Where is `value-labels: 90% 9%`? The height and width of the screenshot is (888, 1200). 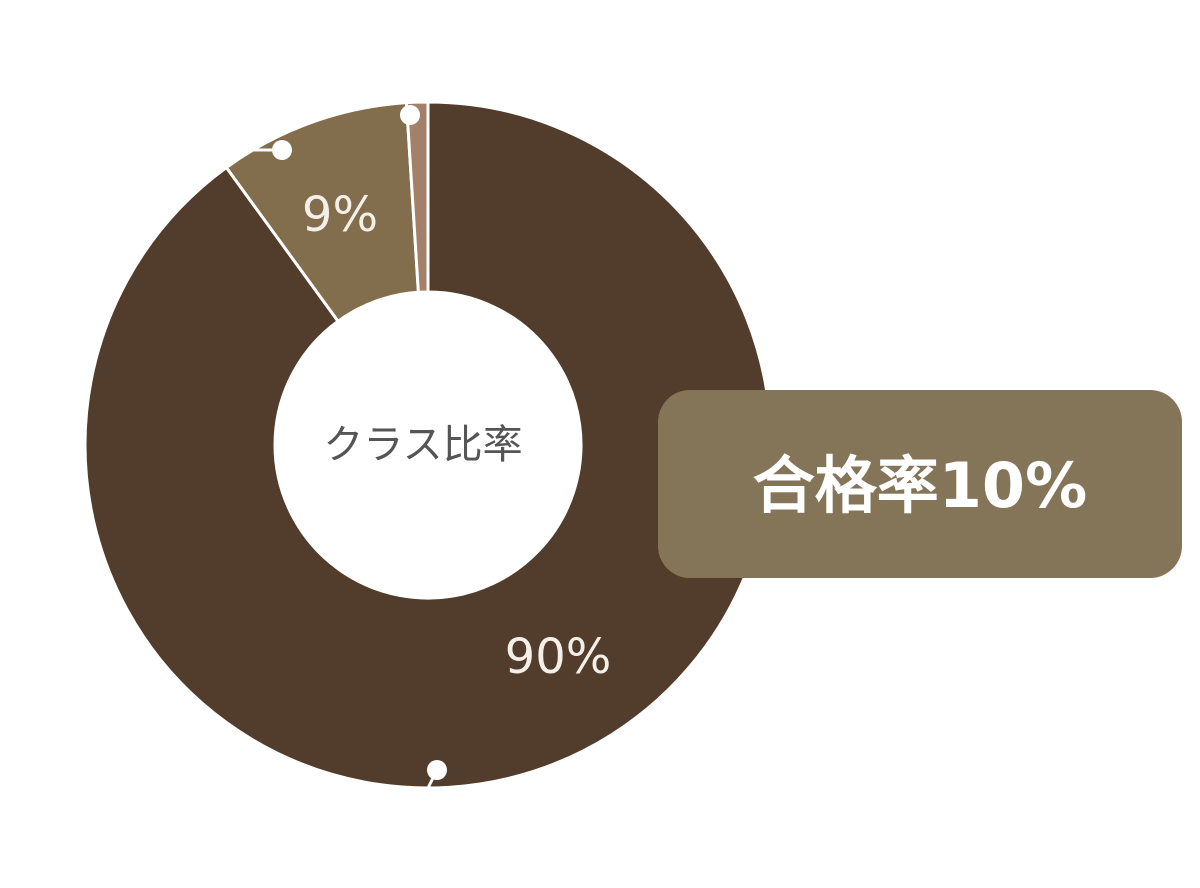 value-labels: 90% 9% is located at coordinates (456, 436).